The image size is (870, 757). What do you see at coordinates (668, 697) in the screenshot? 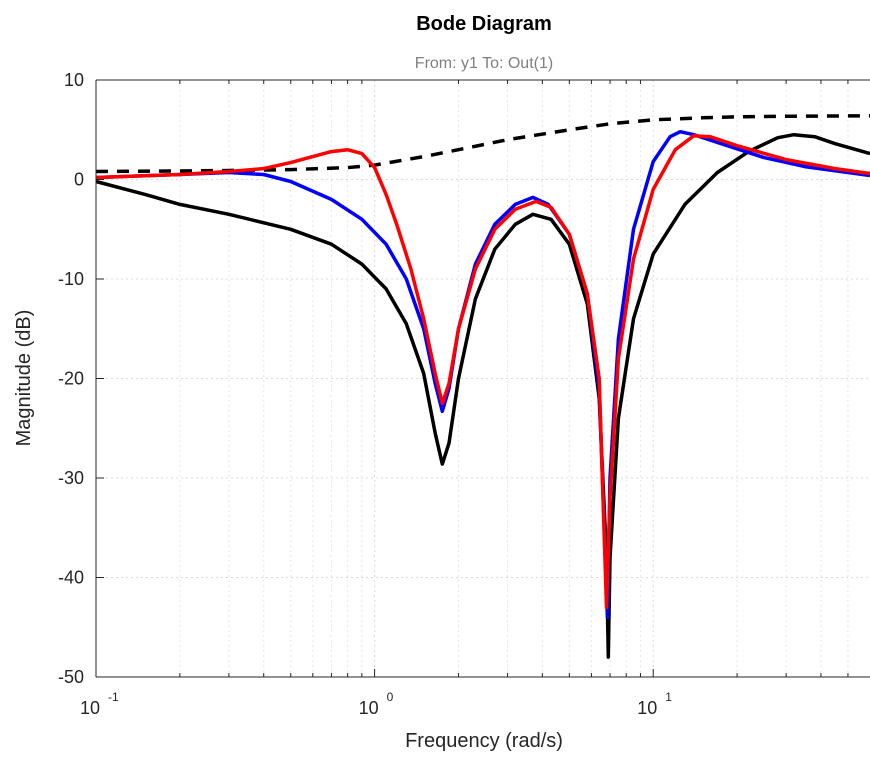
I see `x-tick-exponent: 1` at bounding box center [668, 697].